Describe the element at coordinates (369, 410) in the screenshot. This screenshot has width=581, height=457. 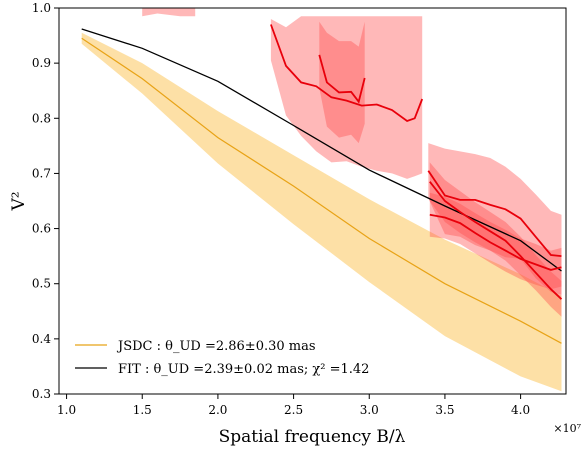
I see `x-tick-label: 3.0` at that location.